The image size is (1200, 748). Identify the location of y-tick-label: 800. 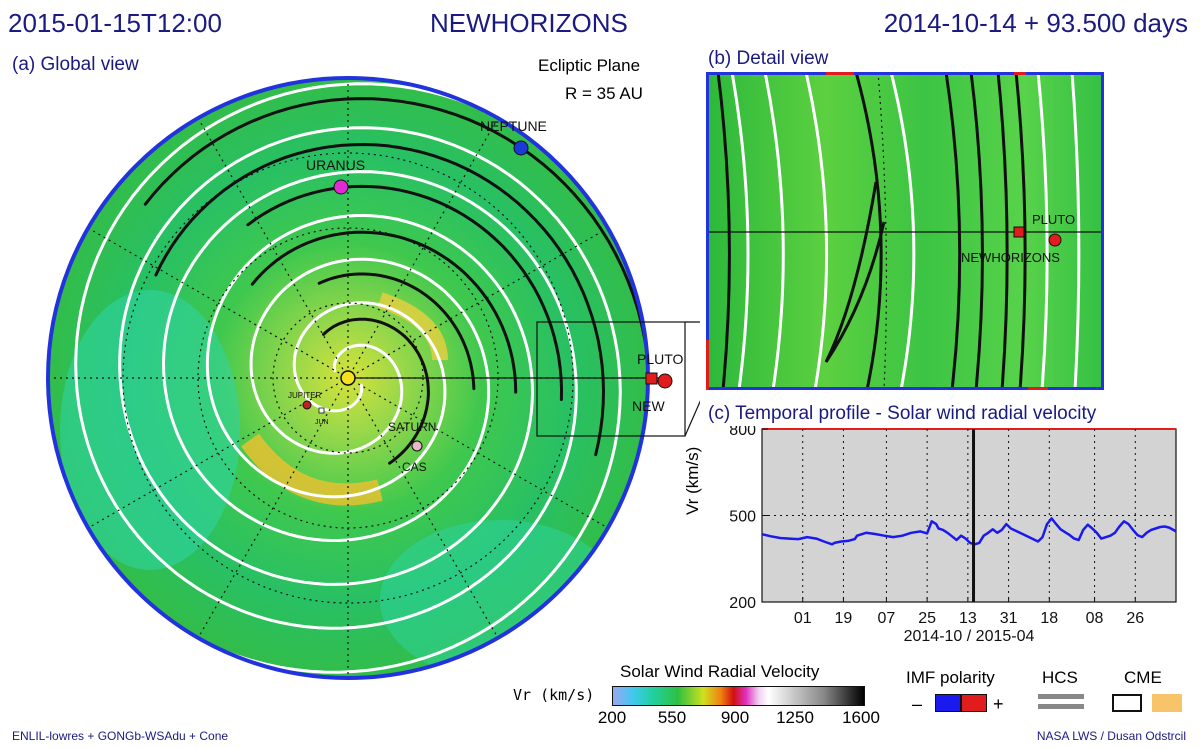
(742, 432).